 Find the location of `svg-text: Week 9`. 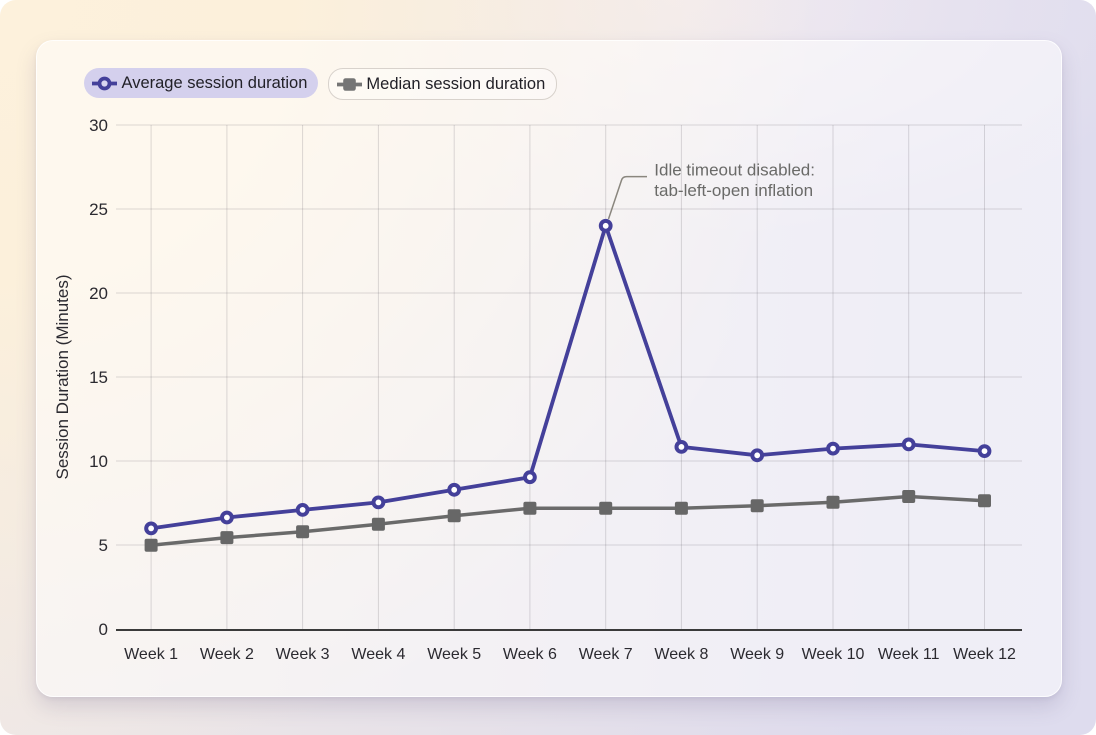

svg-text: Week 9 is located at coordinates (757, 654).